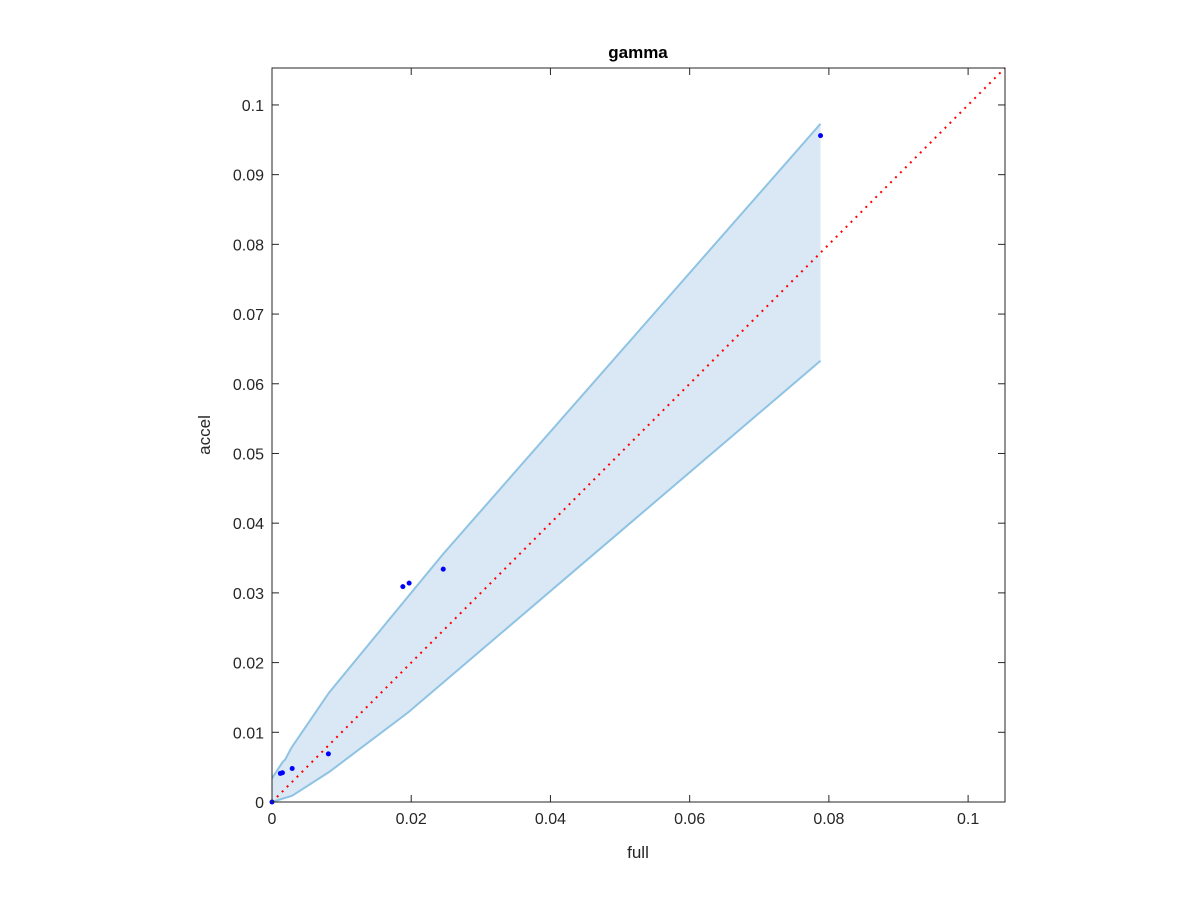 Image resolution: width=1200 pixels, height=905 pixels. What do you see at coordinates (248, 524) in the screenshot?
I see `y-tick-label: 0.04` at bounding box center [248, 524].